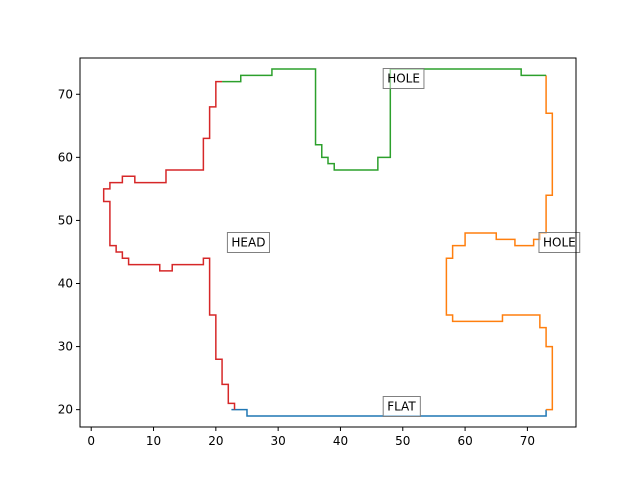 The image size is (640, 480). I want to click on annotation-label: HEAD, so click(248, 243).